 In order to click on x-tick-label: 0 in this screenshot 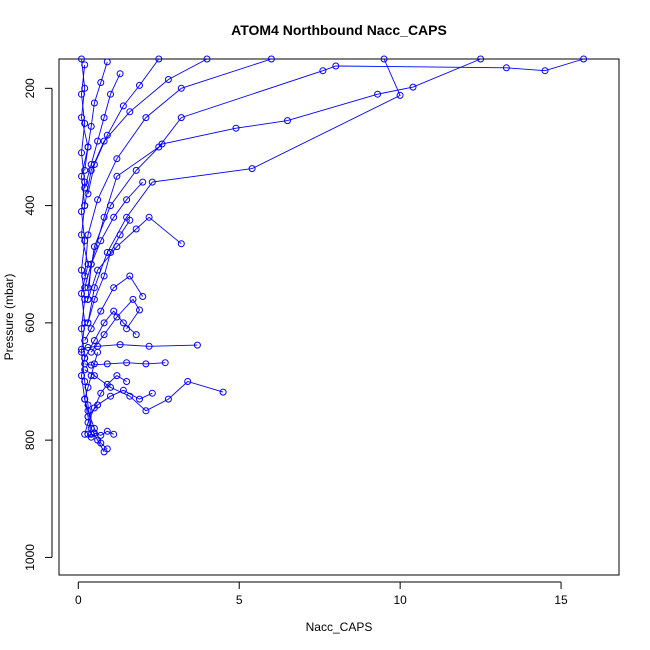, I will do `click(78, 600)`.